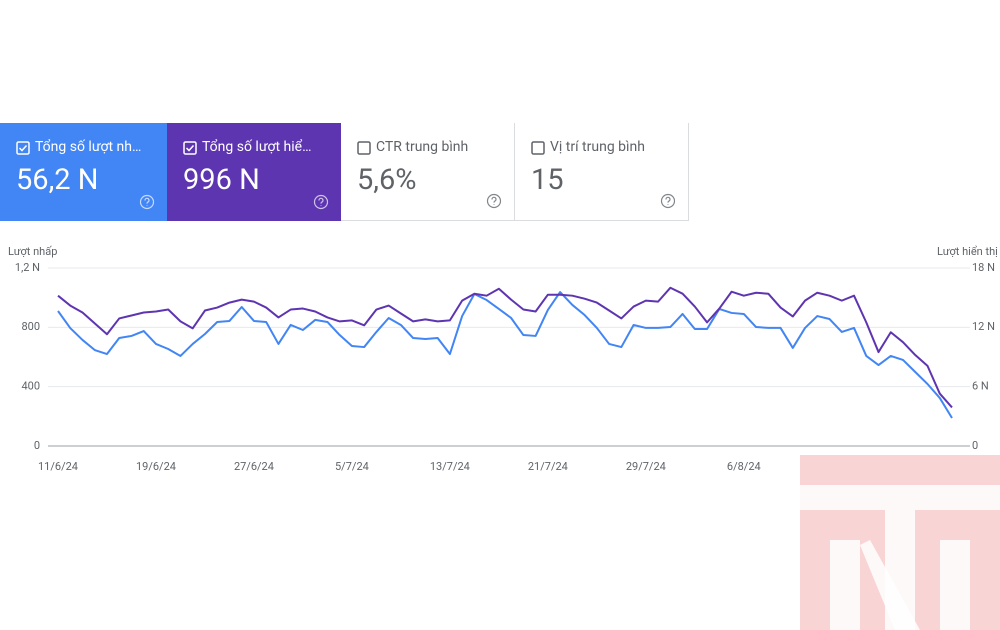 Image resolution: width=1000 pixels, height=630 pixels. I want to click on metric-label: Vị trí trung bình, so click(597, 147).